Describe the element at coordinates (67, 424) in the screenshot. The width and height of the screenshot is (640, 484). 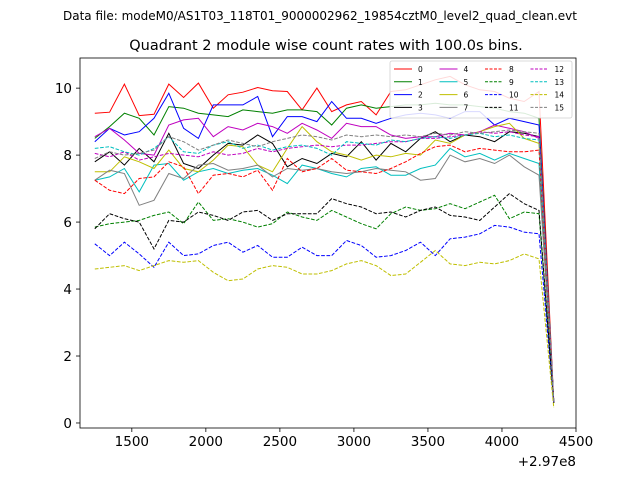
I see `y-tick-label: 0` at that location.